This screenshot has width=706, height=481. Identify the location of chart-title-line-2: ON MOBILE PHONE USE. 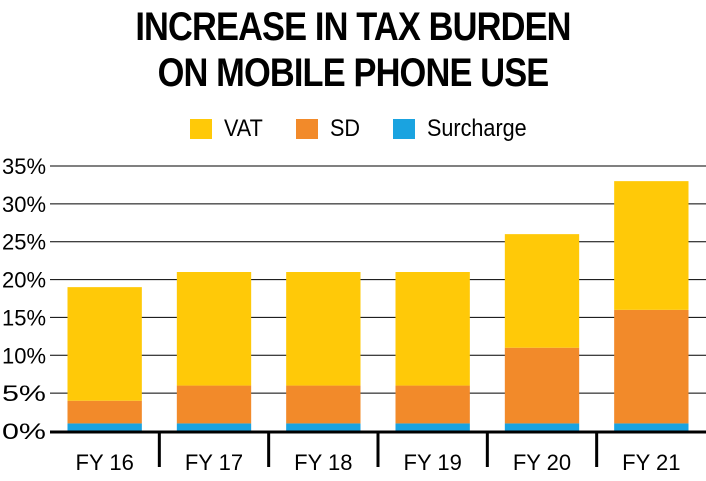
(353, 73).